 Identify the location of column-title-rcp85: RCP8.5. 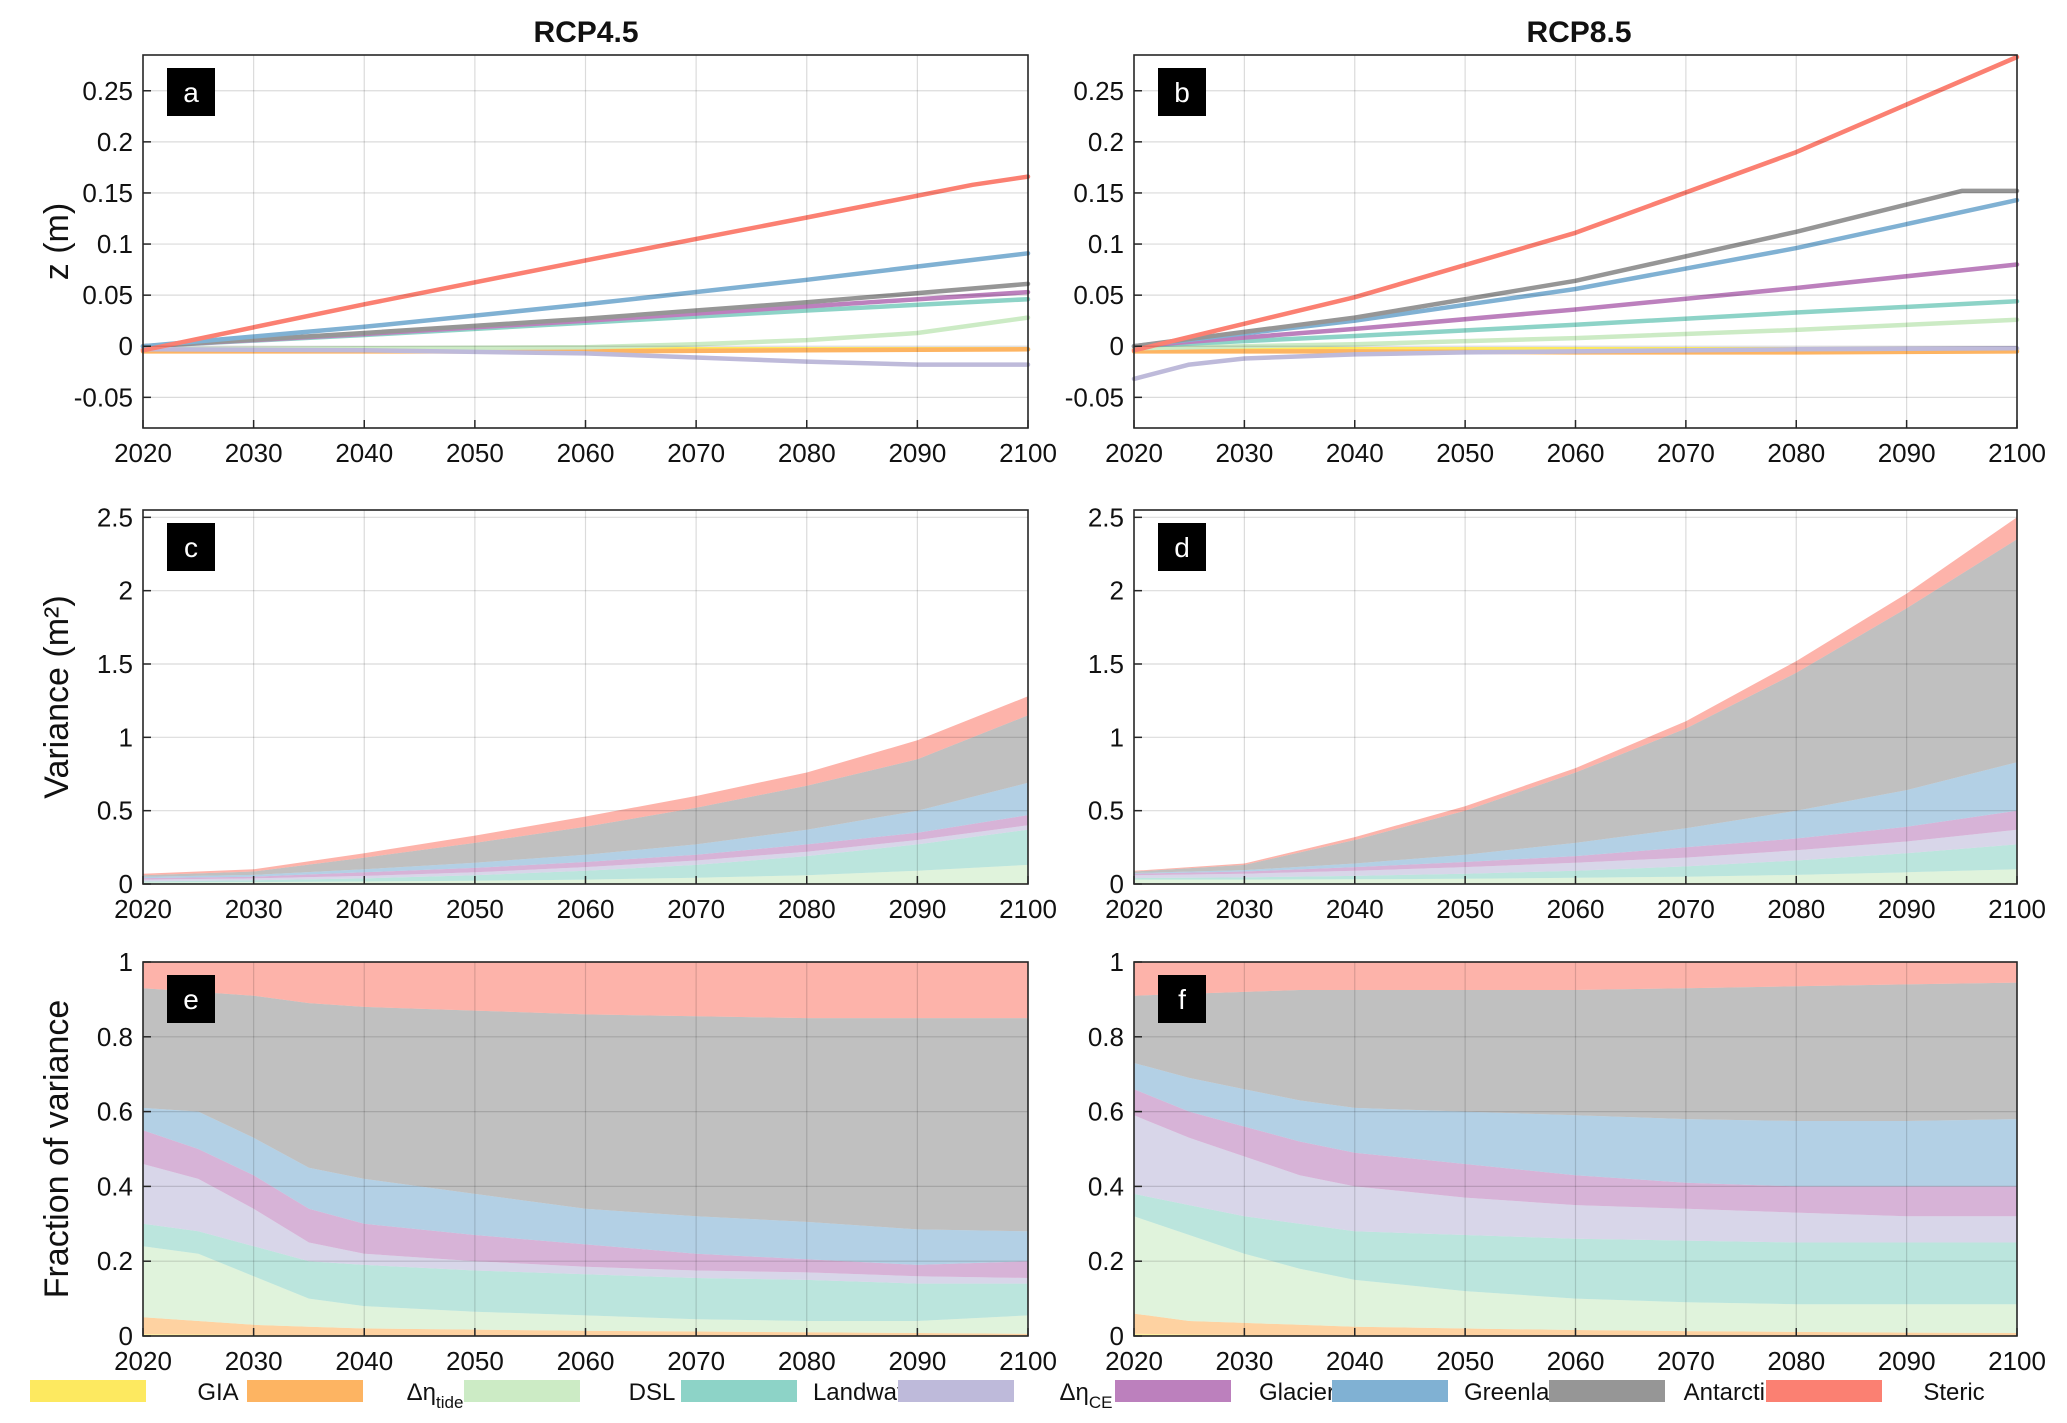
(1578, 32).